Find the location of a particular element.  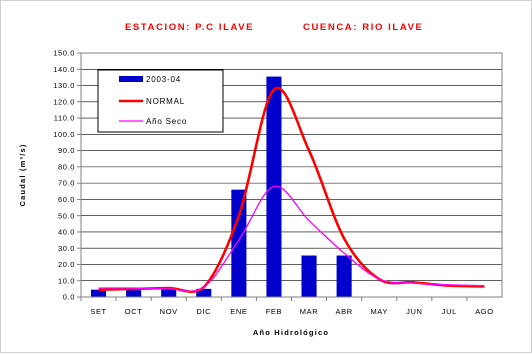

x-tick-label: JUN is located at coordinates (414, 311).